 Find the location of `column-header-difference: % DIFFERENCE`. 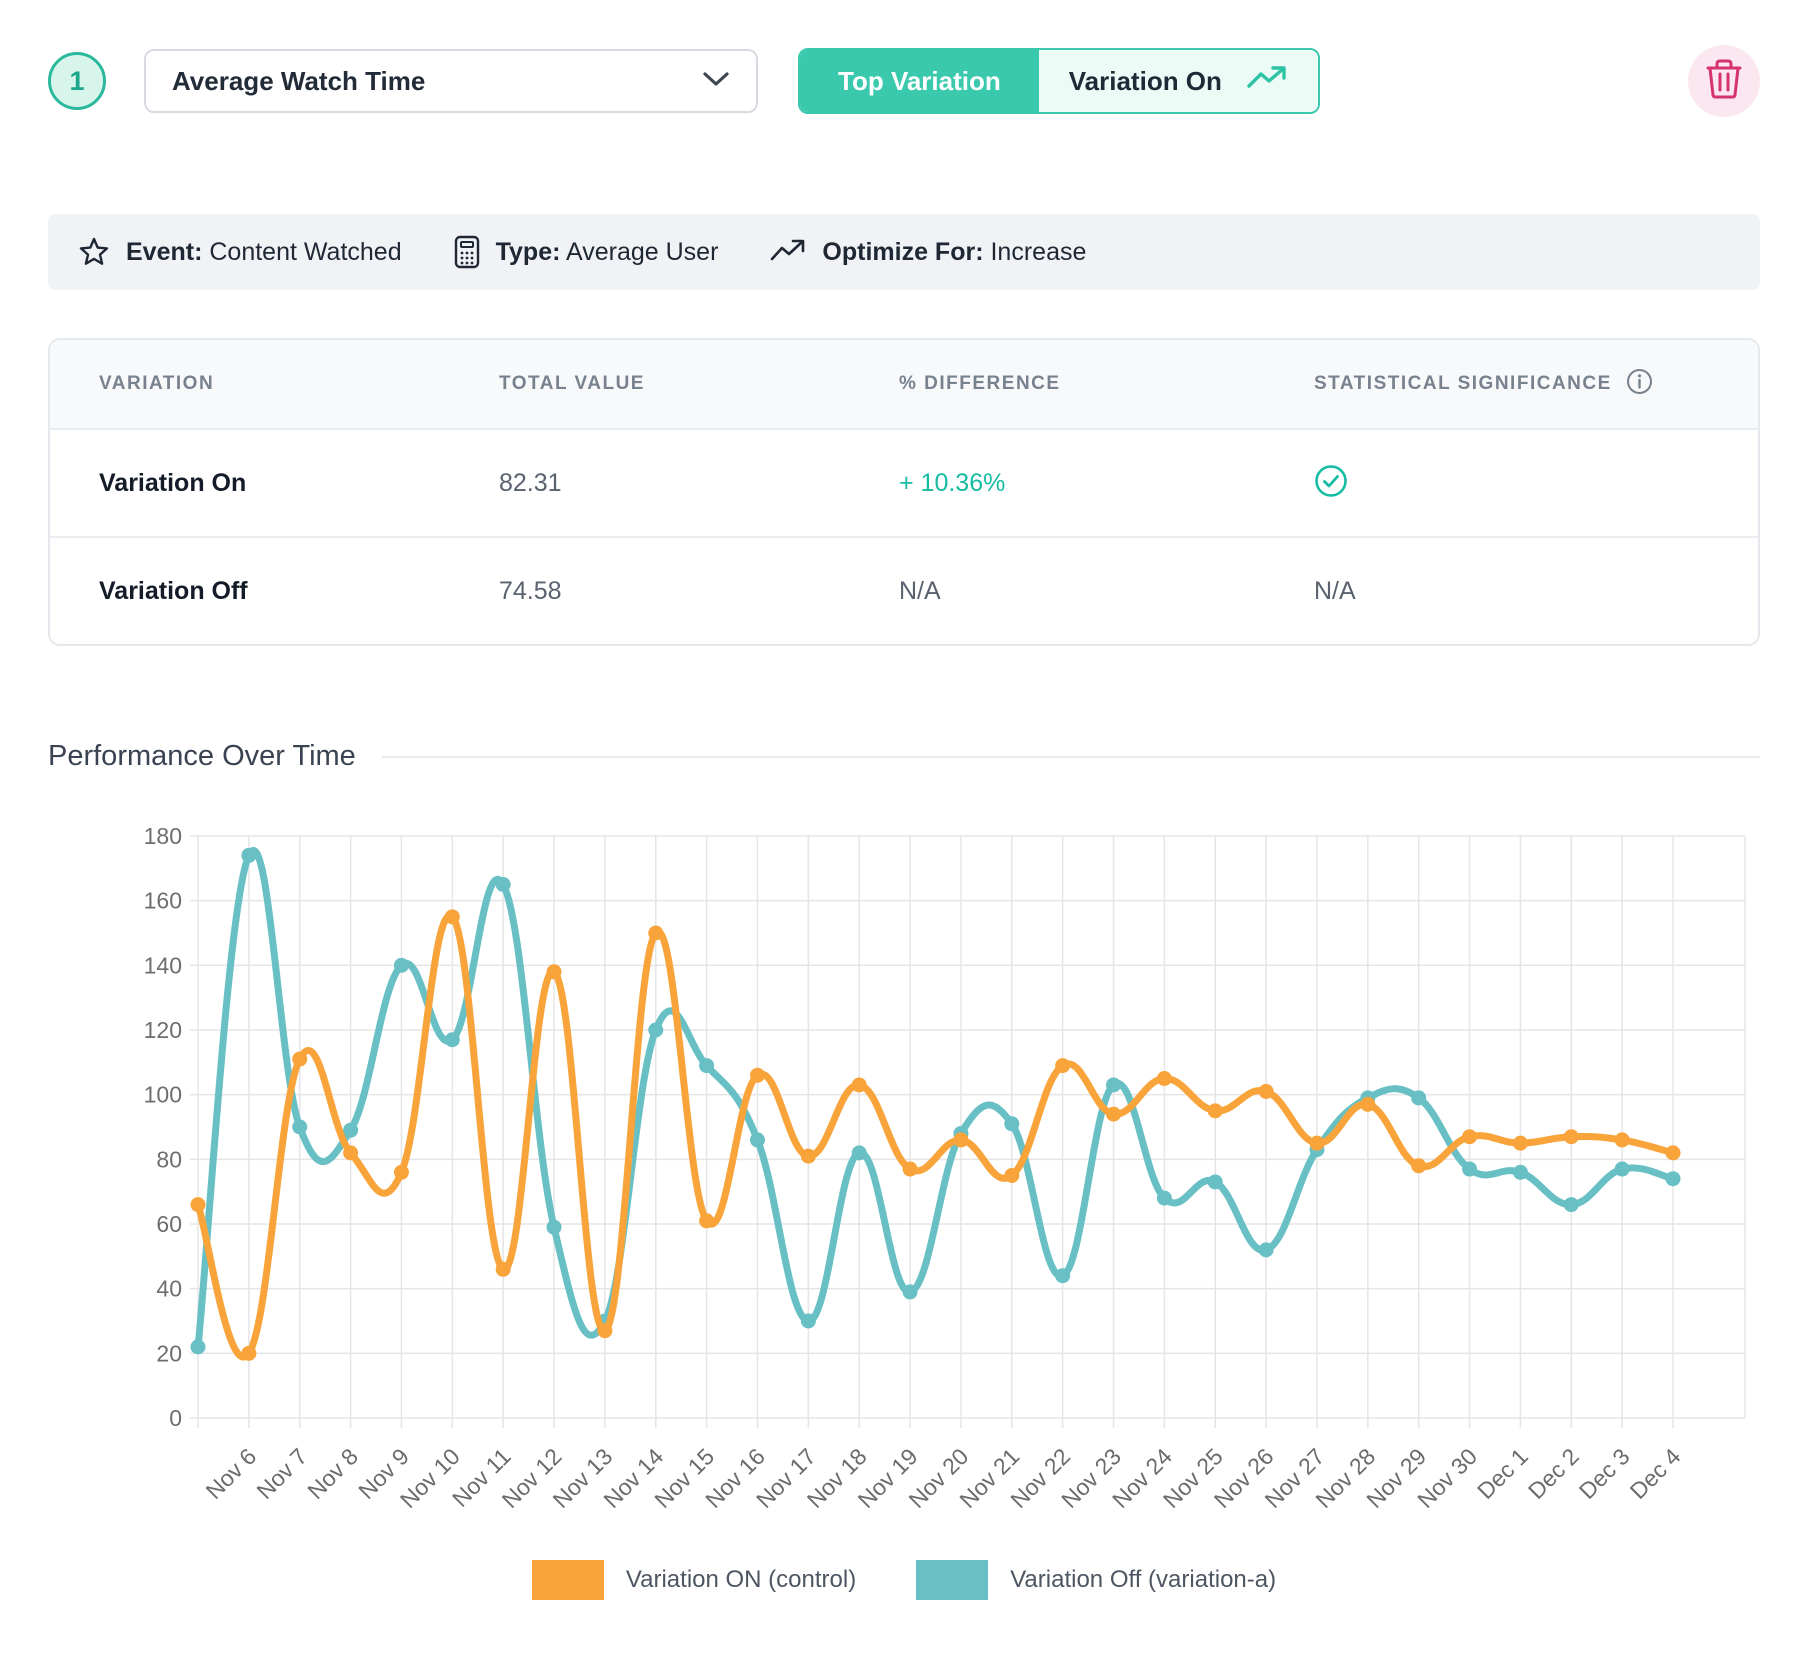

column-header-difference: % DIFFERENCE is located at coordinates (980, 383).